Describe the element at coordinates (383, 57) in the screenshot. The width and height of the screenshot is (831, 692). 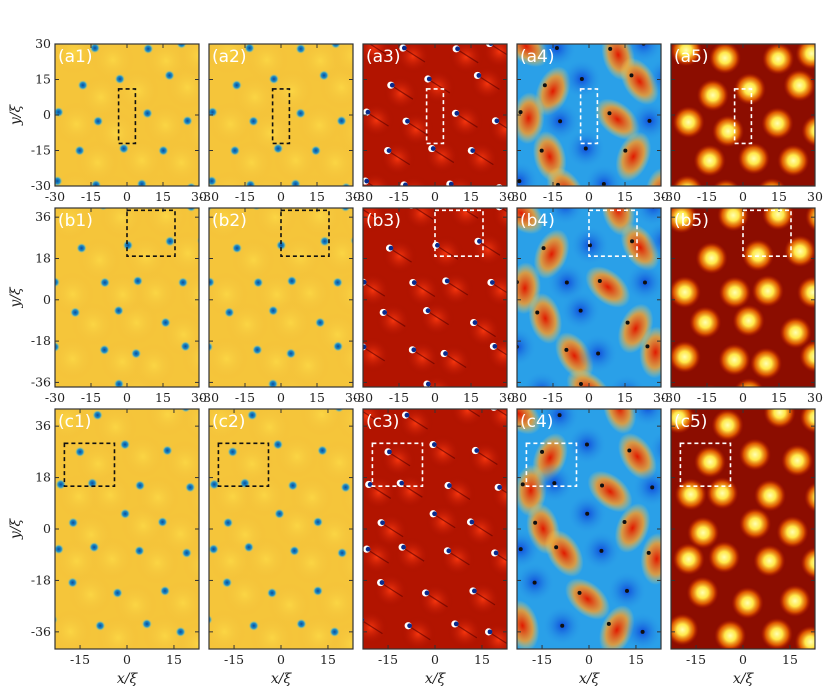
I see `panel-label: (a3)` at that location.